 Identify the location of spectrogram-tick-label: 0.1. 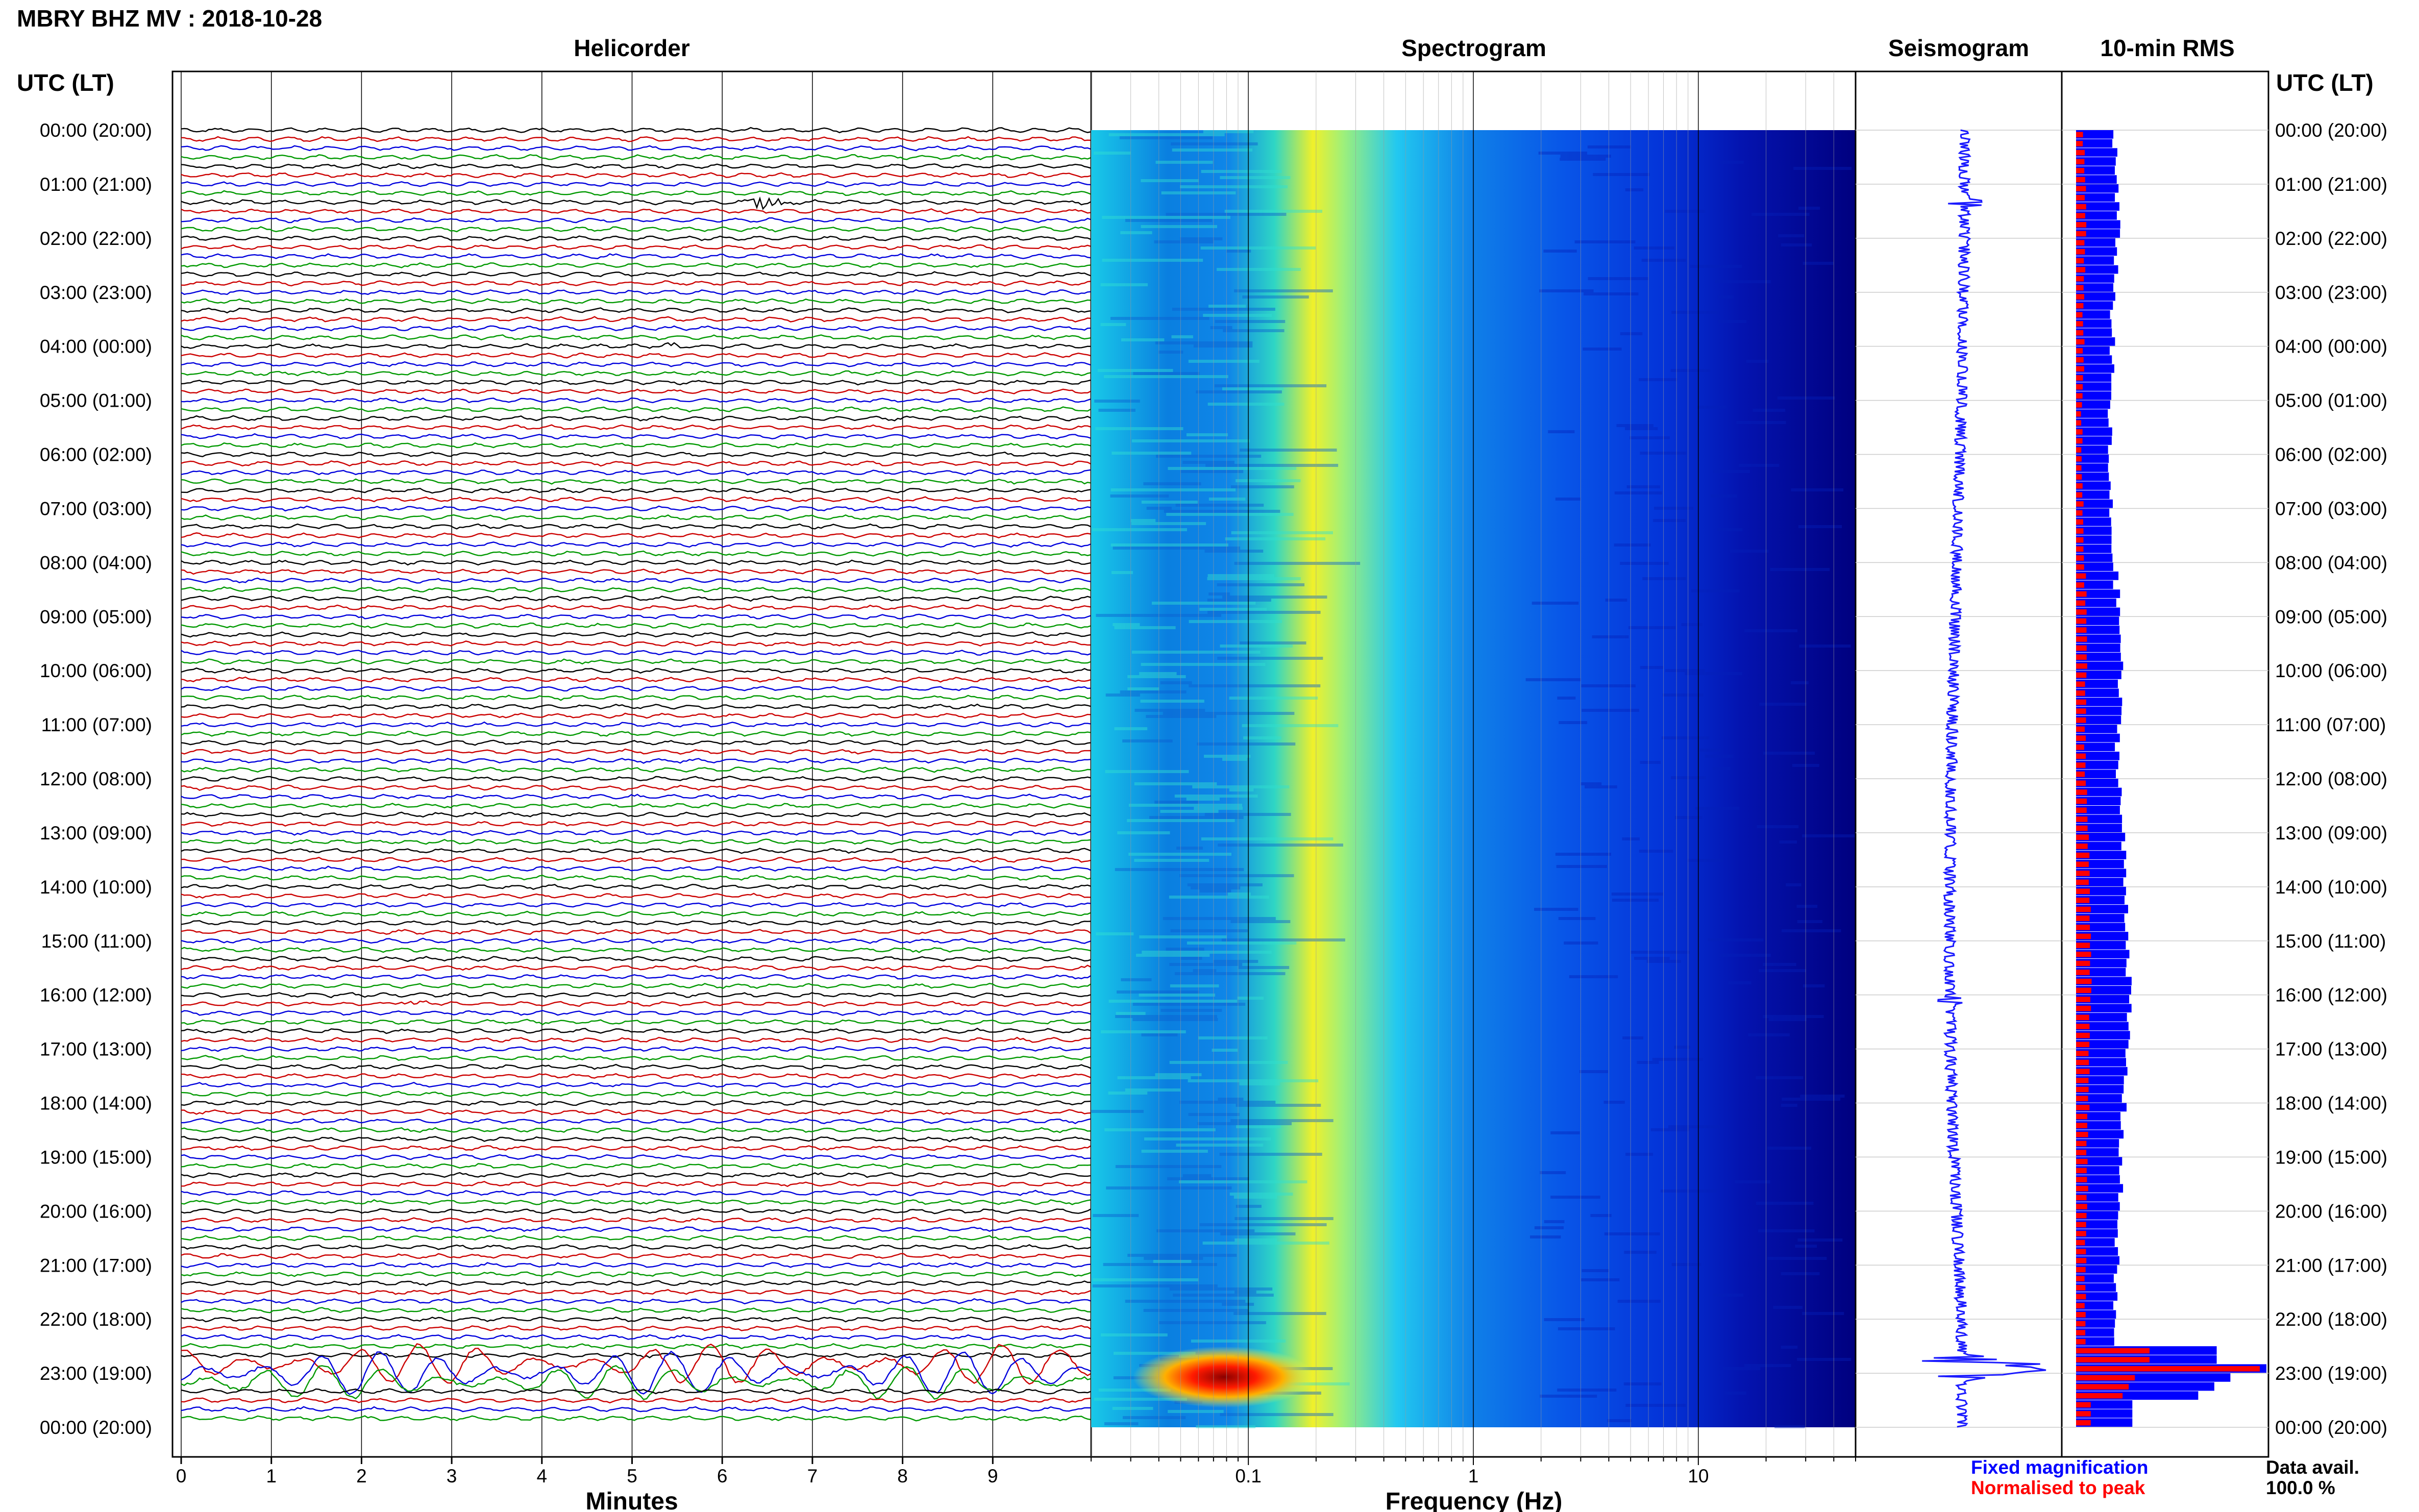
(1248, 1476).